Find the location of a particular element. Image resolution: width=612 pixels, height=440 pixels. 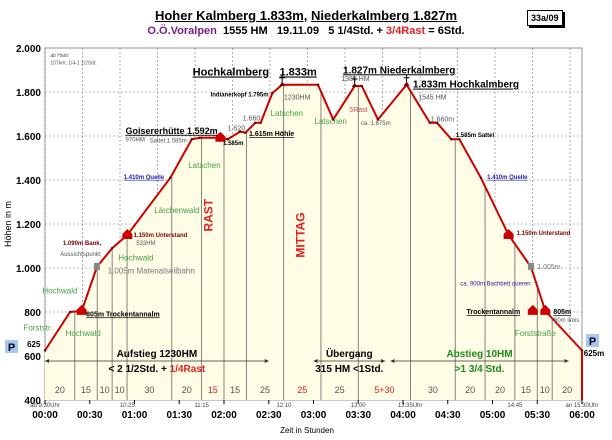

date: 19.11.09 is located at coordinates (298, 31).